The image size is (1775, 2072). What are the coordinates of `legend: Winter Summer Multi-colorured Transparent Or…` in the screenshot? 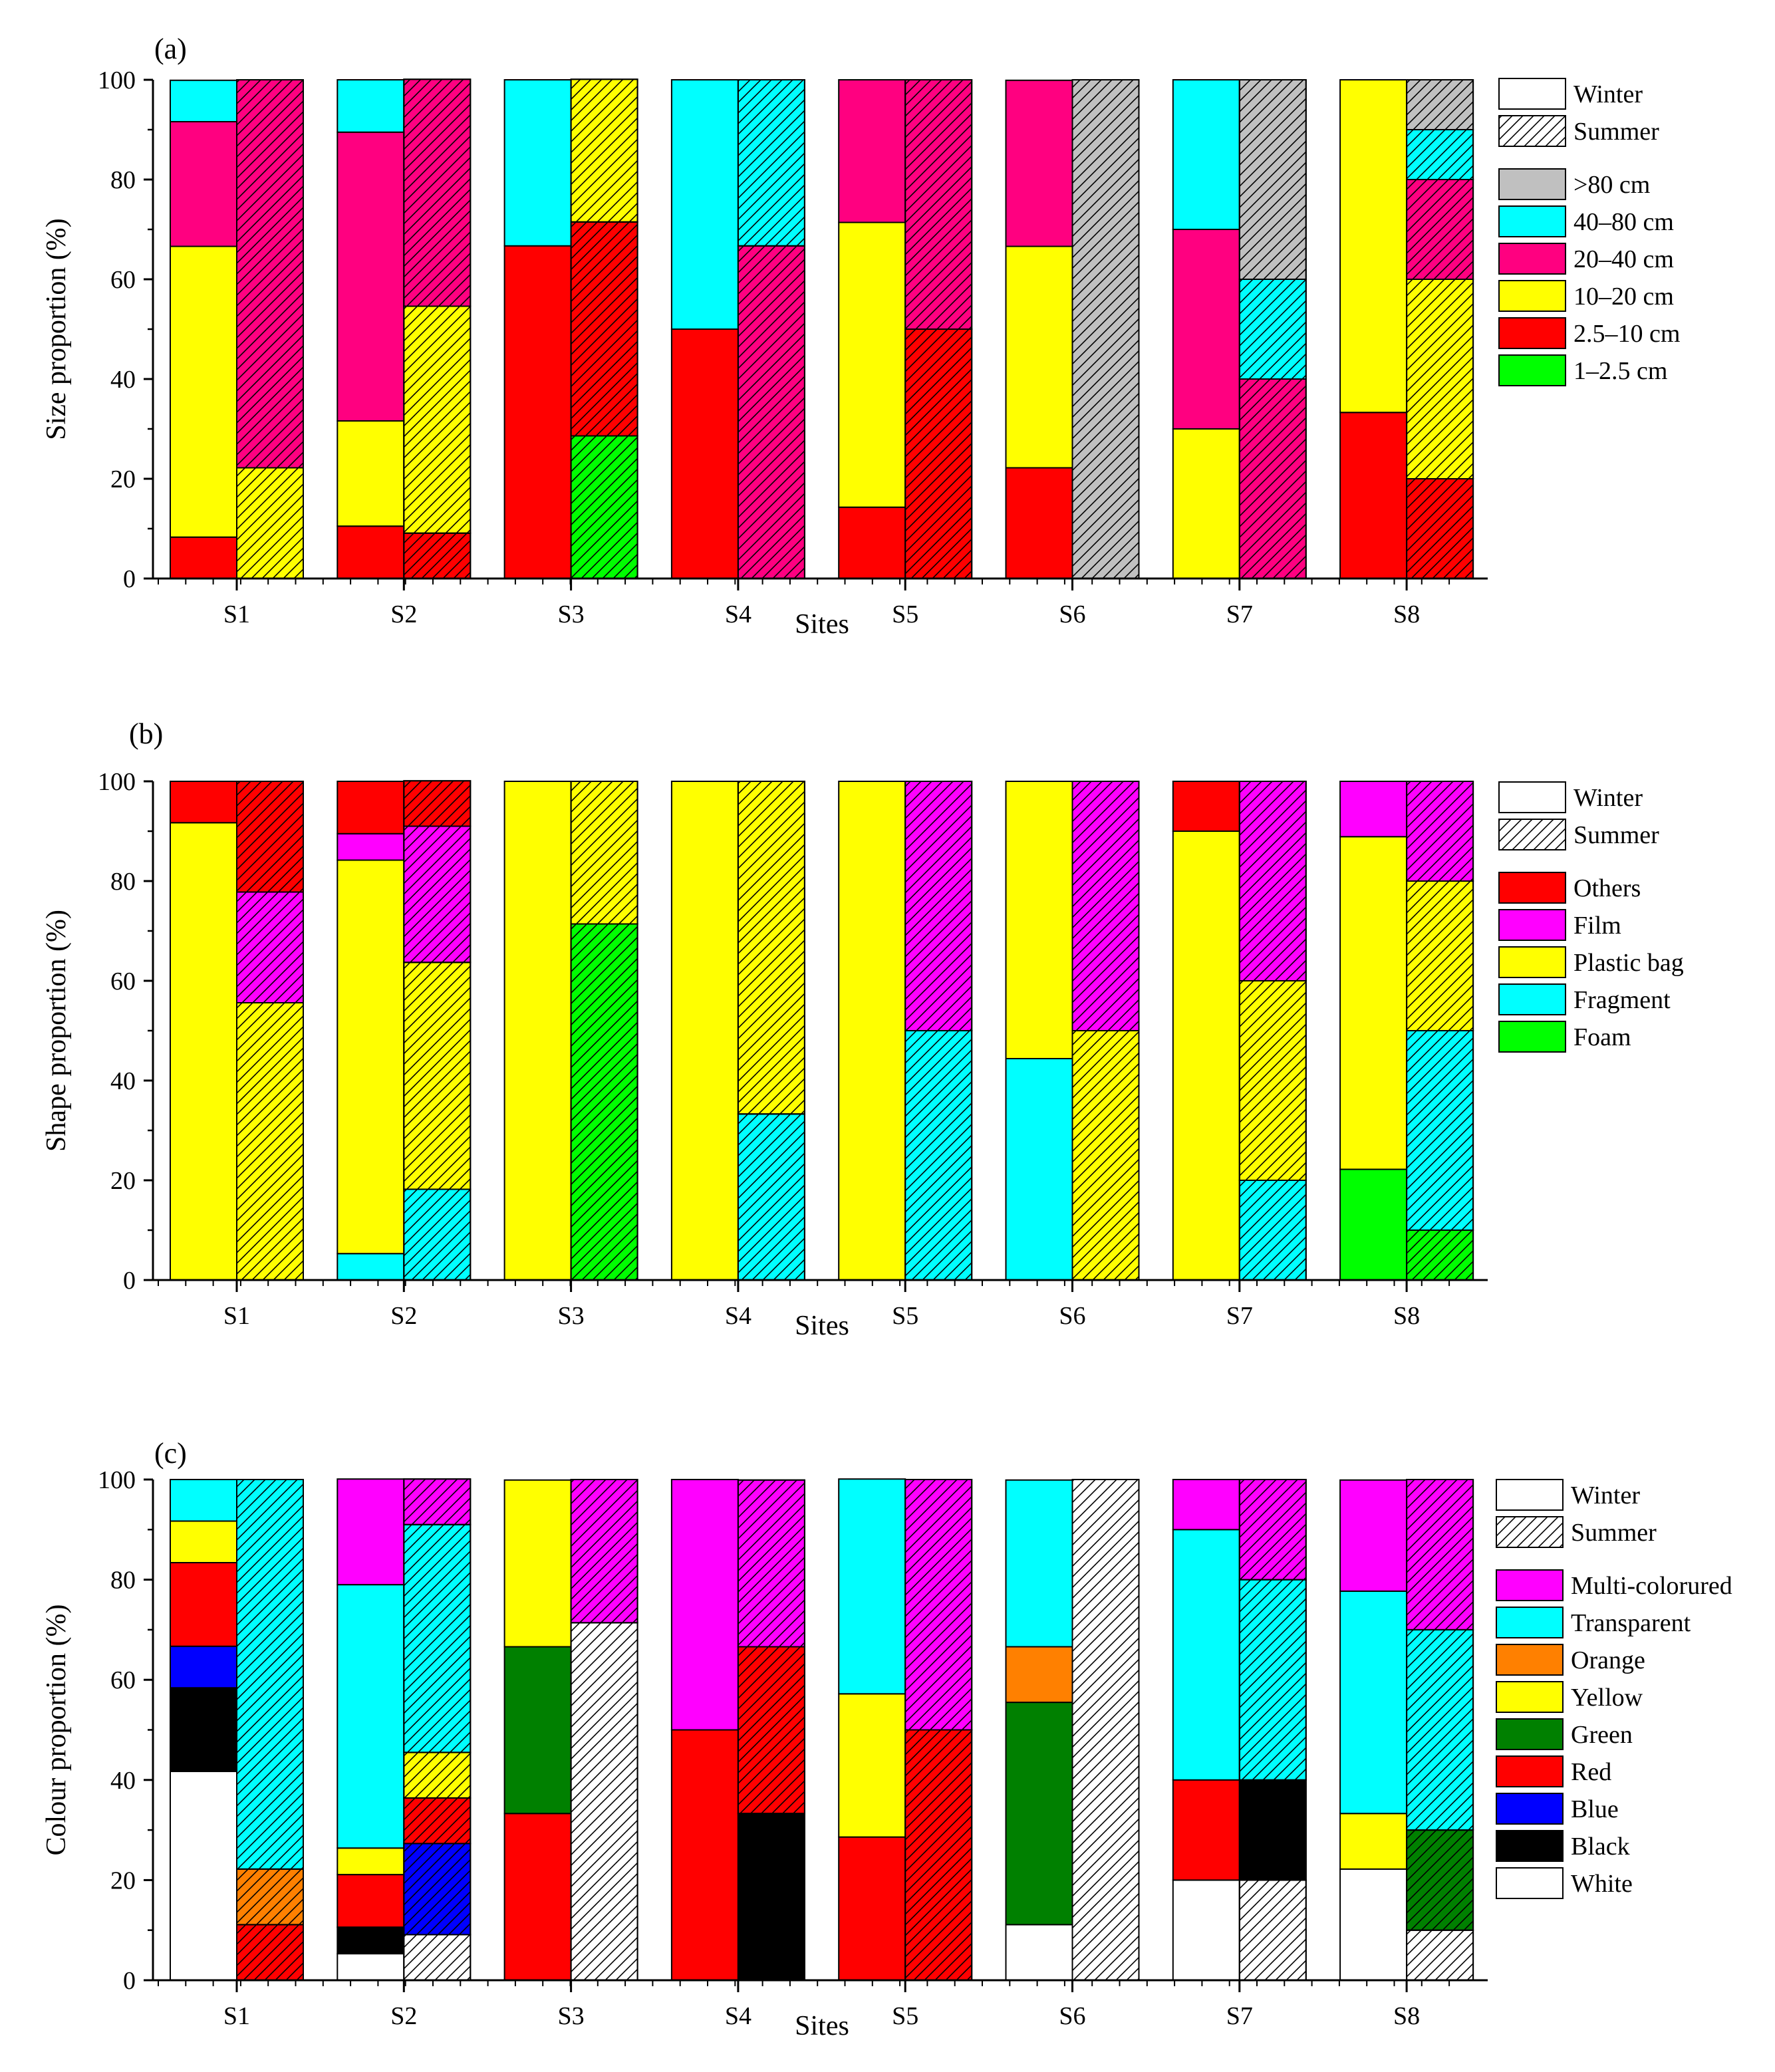 It's located at (1614, 1689).